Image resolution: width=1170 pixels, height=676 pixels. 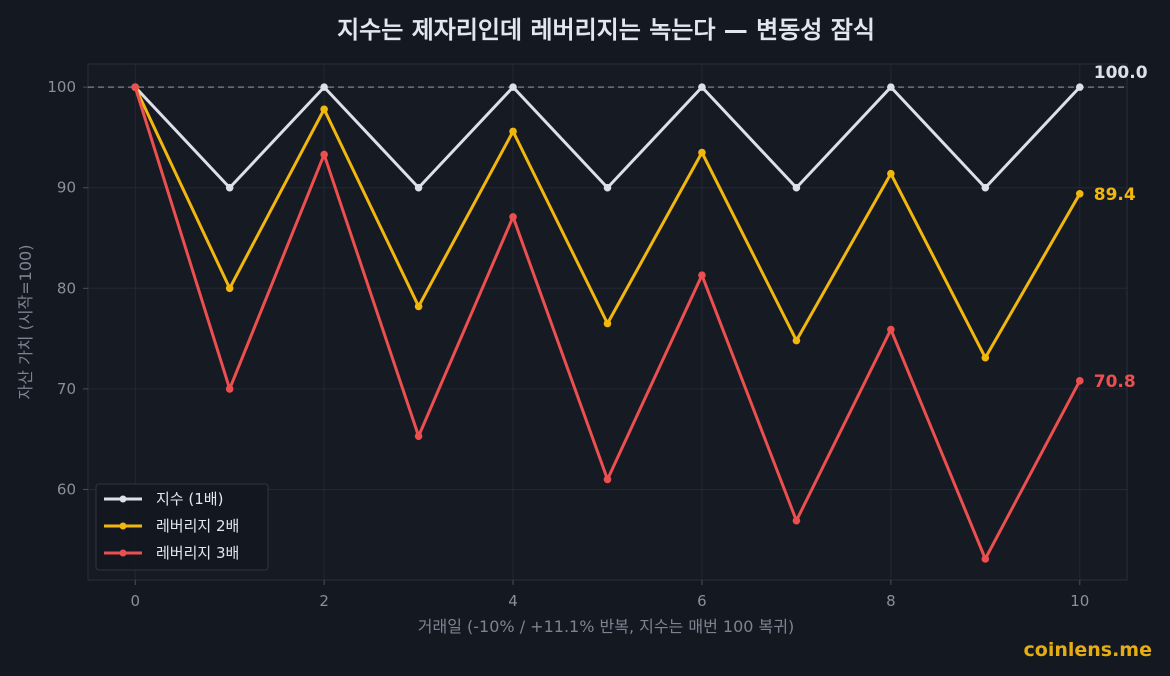 What do you see at coordinates (1121, 73) in the screenshot?
I see `end-value-label: 100.0` at bounding box center [1121, 73].